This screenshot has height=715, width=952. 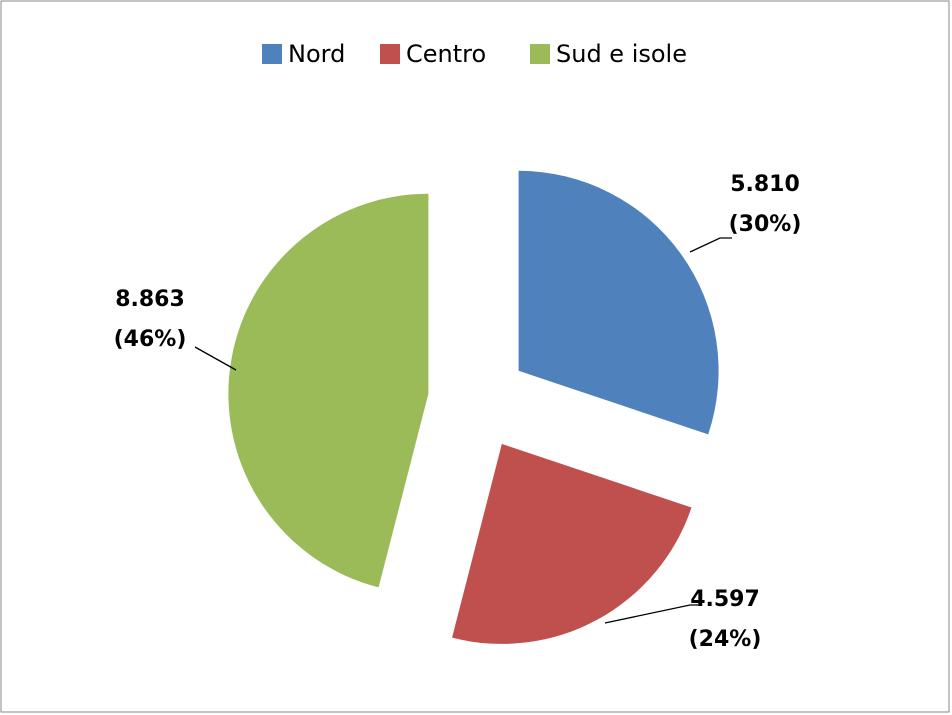 I want to click on data-label: (46%), so click(x=150, y=339).